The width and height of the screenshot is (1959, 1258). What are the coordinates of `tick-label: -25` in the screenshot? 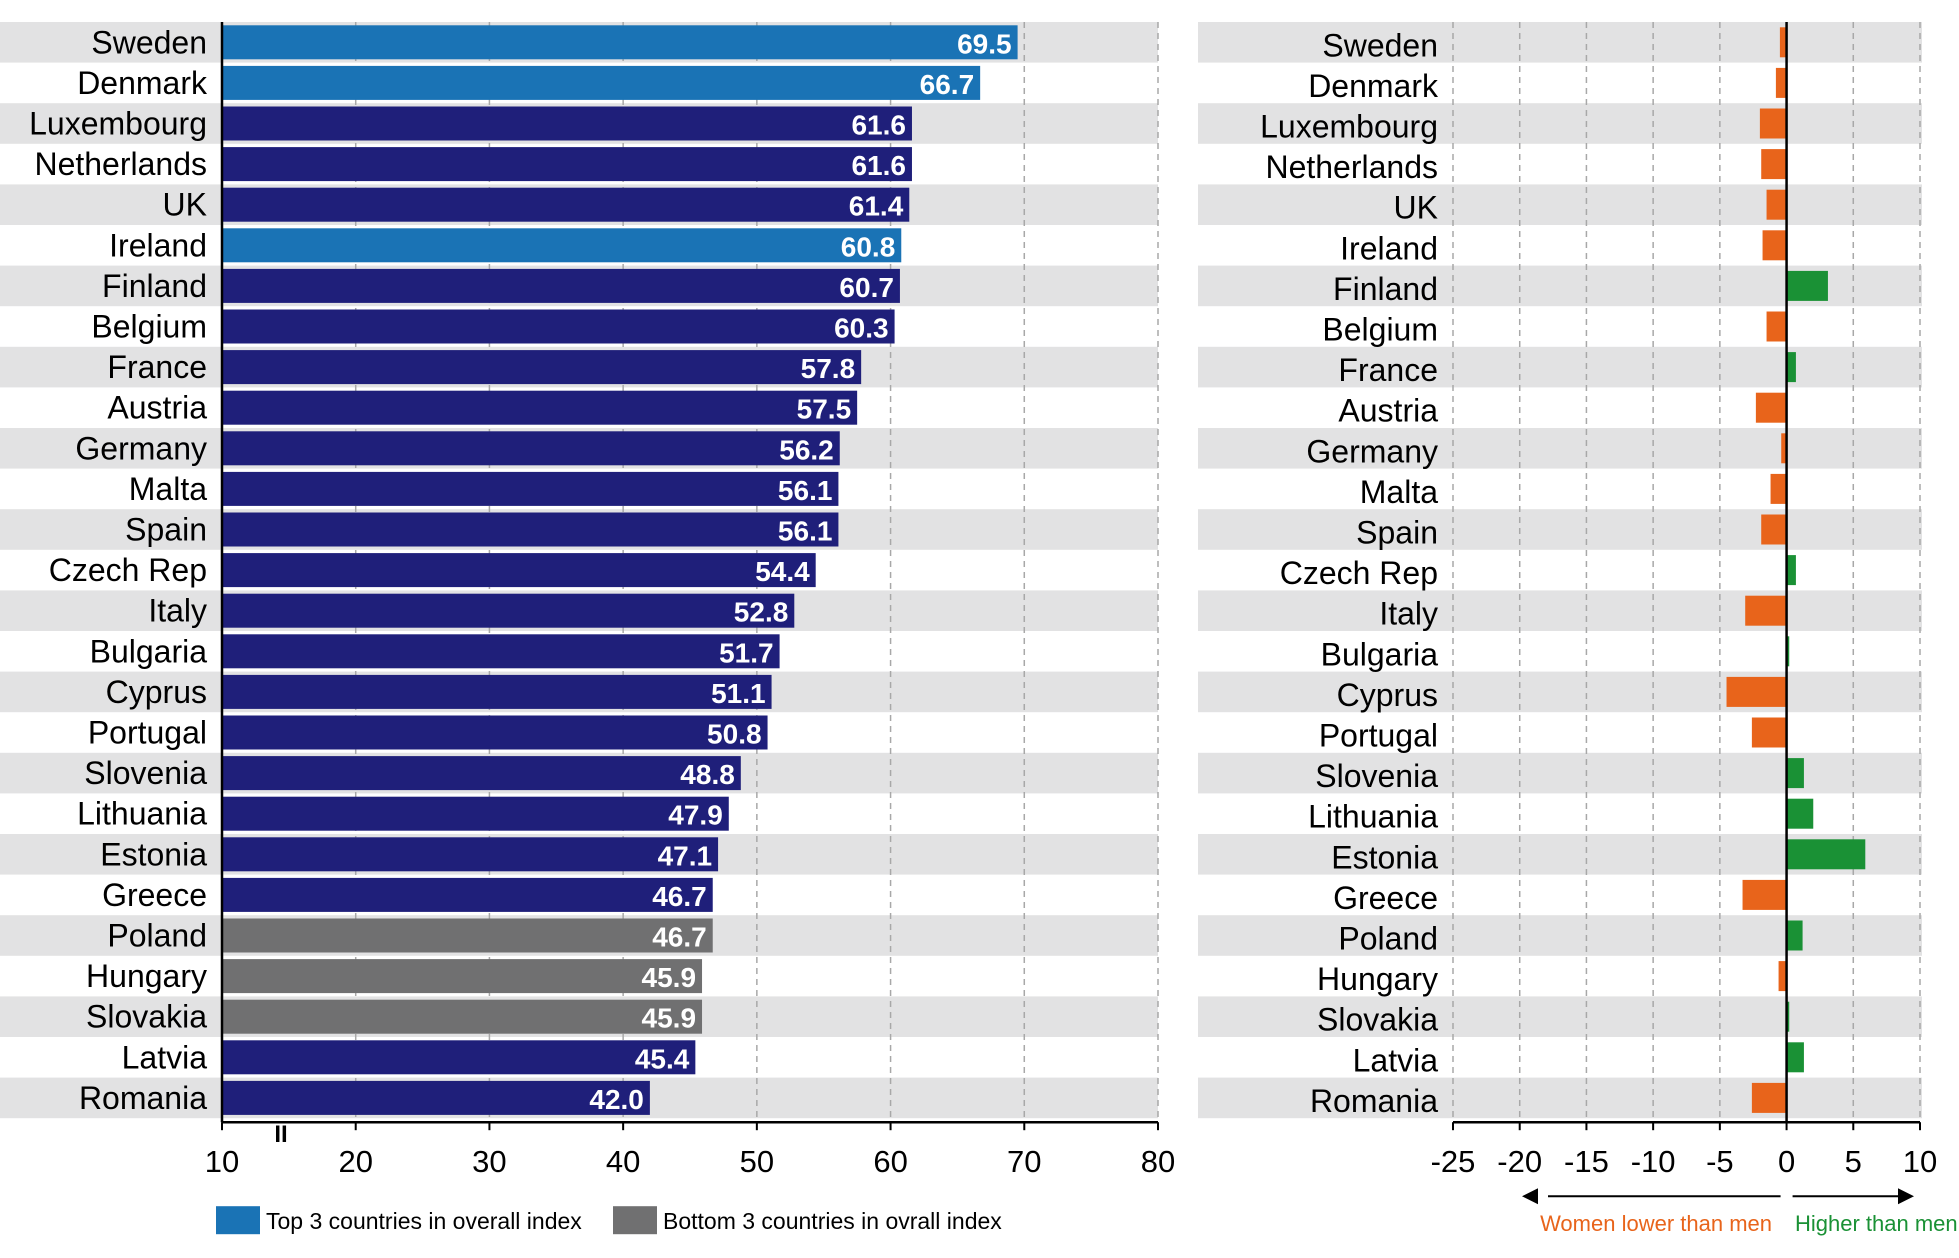 It's located at (1453, 1161).